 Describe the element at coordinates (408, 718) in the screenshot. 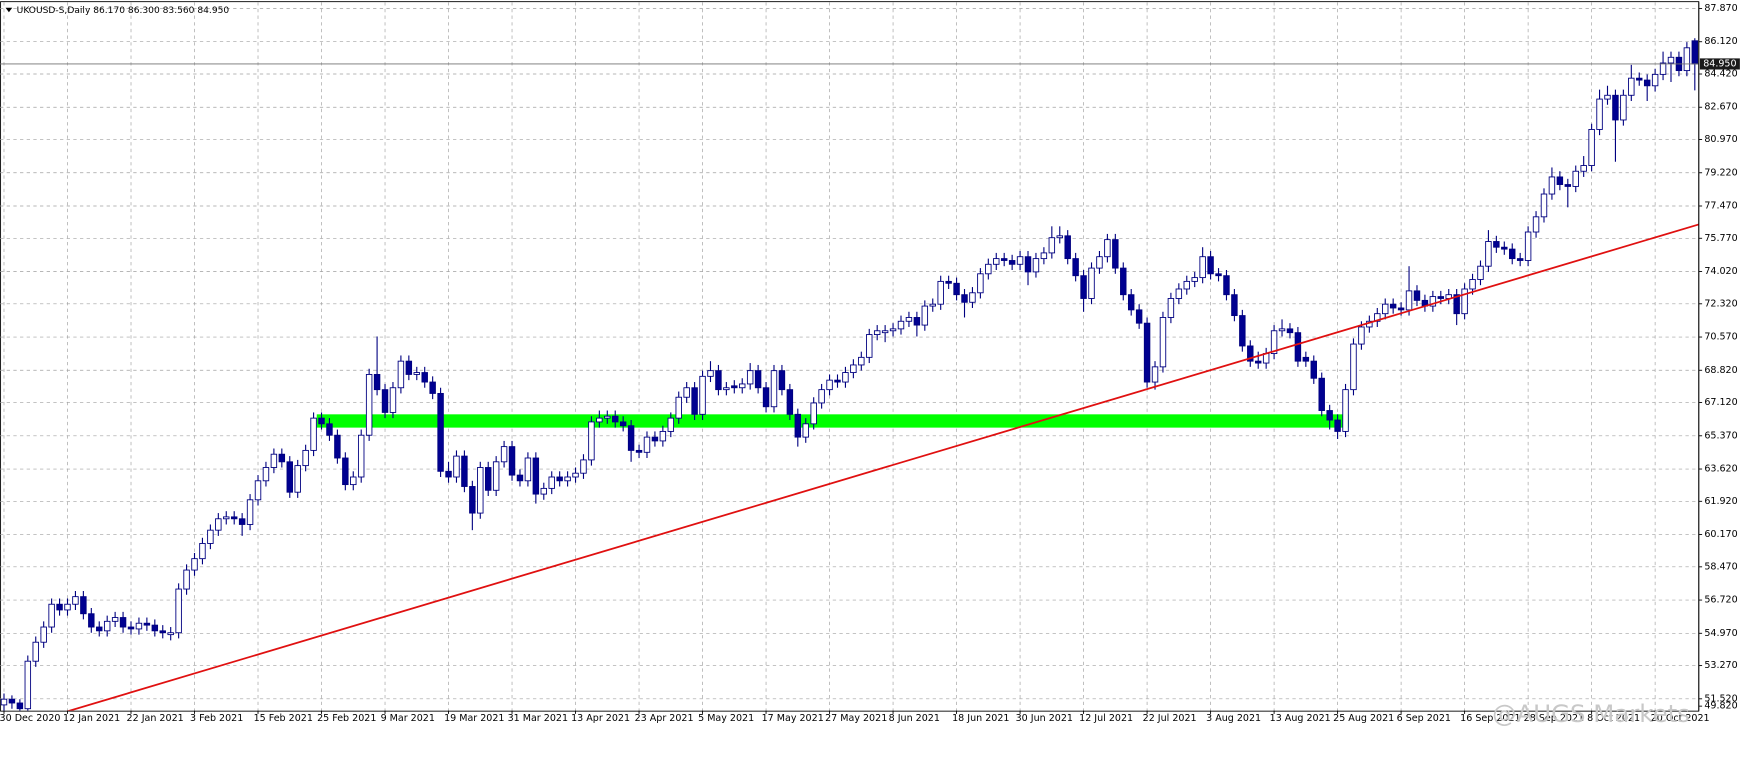

I see `x-tick-label: 9 Mar 2021` at that location.